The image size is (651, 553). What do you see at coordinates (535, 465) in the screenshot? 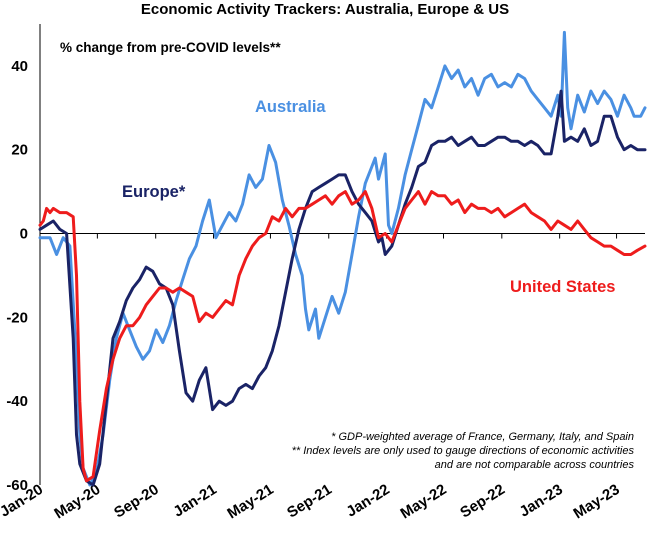
I see `footnote-3: and are not comparable across countries` at bounding box center [535, 465].